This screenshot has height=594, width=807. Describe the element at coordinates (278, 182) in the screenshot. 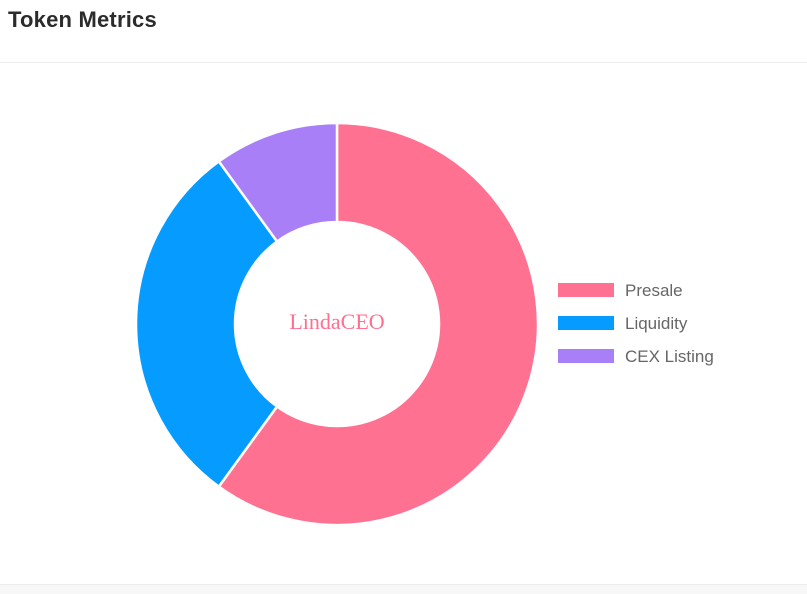

I see `slice-cex-listing` at that location.